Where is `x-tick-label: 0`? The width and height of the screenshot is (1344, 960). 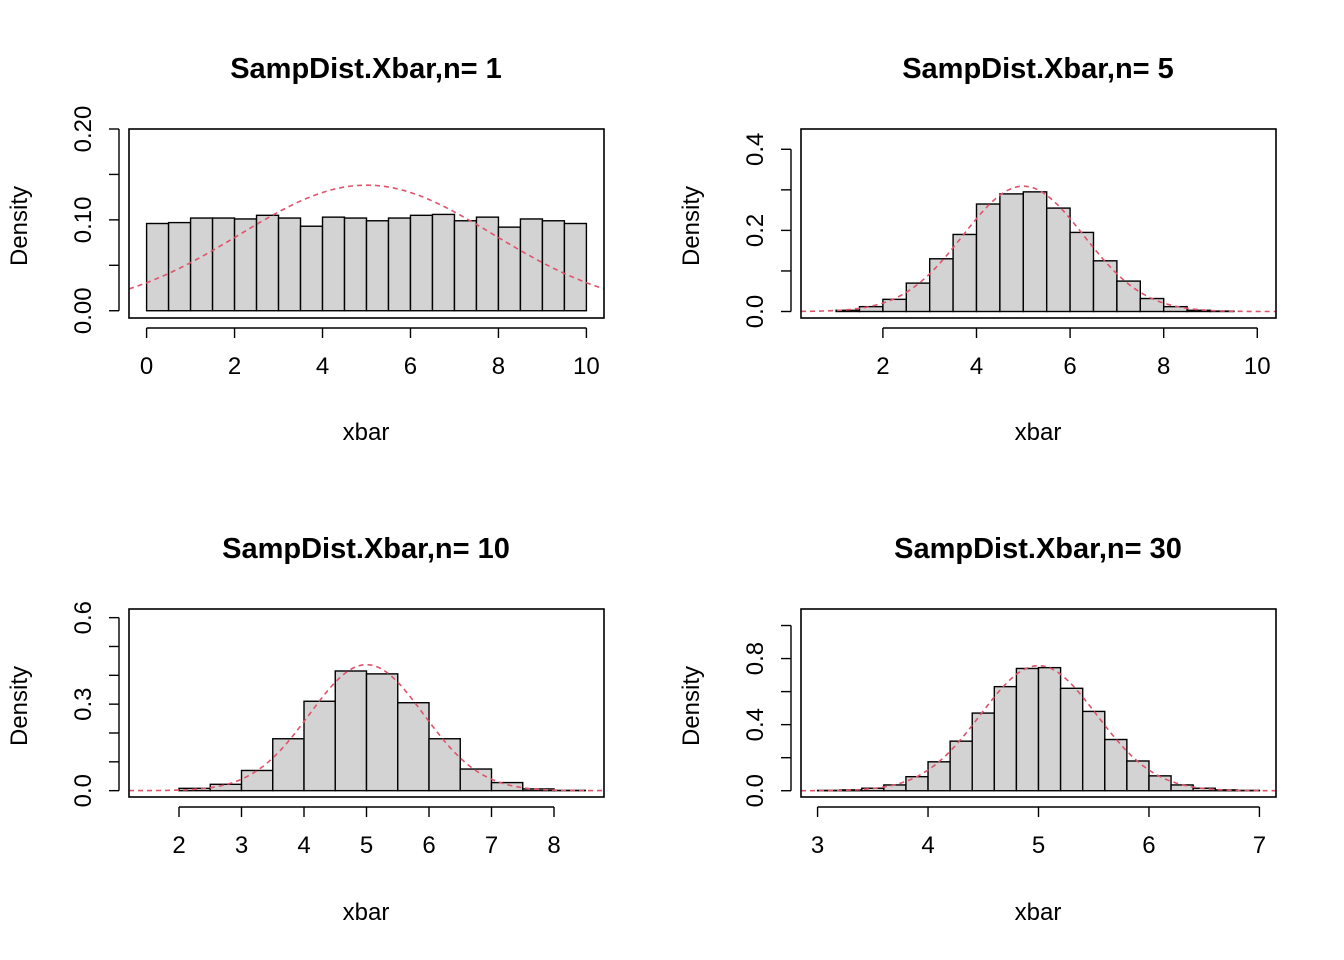
x-tick-label: 0 is located at coordinates (146, 366).